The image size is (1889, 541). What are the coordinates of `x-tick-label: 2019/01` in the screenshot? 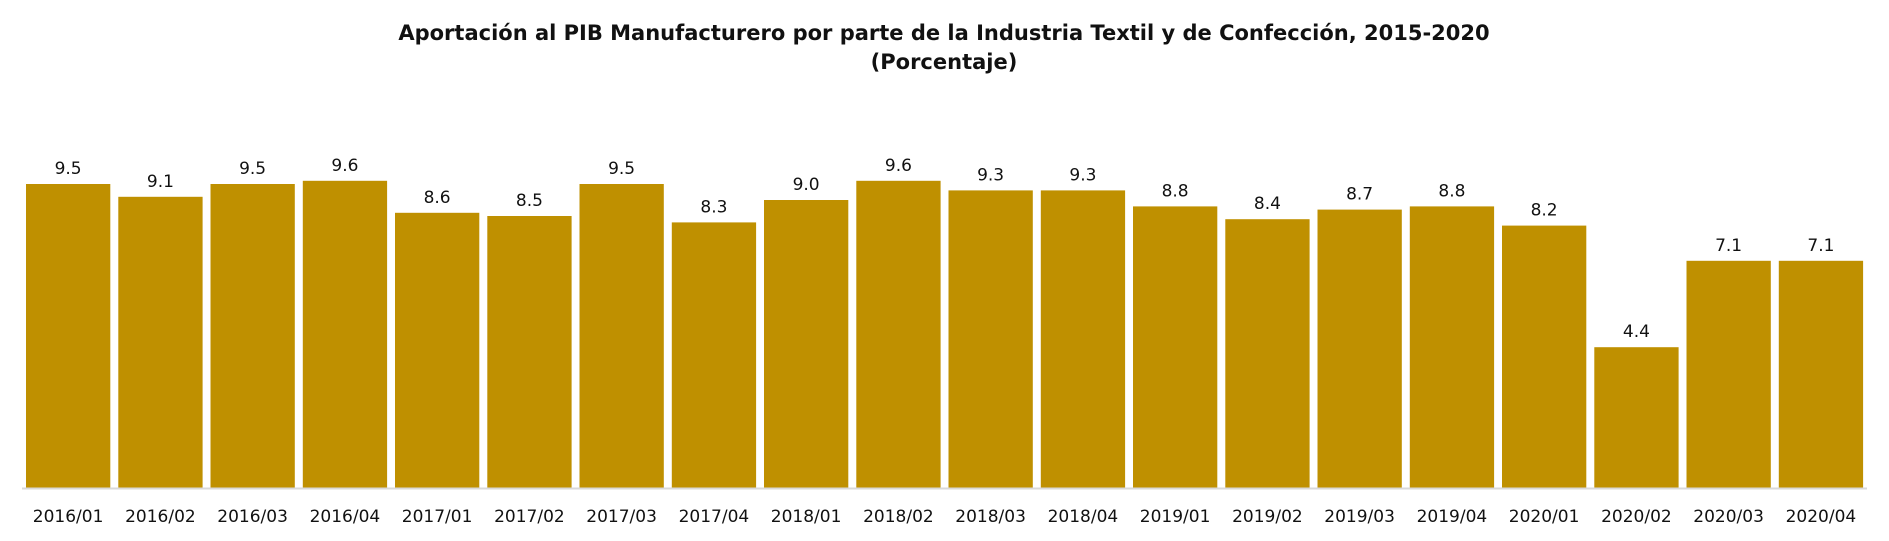 It's located at (1175, 517).